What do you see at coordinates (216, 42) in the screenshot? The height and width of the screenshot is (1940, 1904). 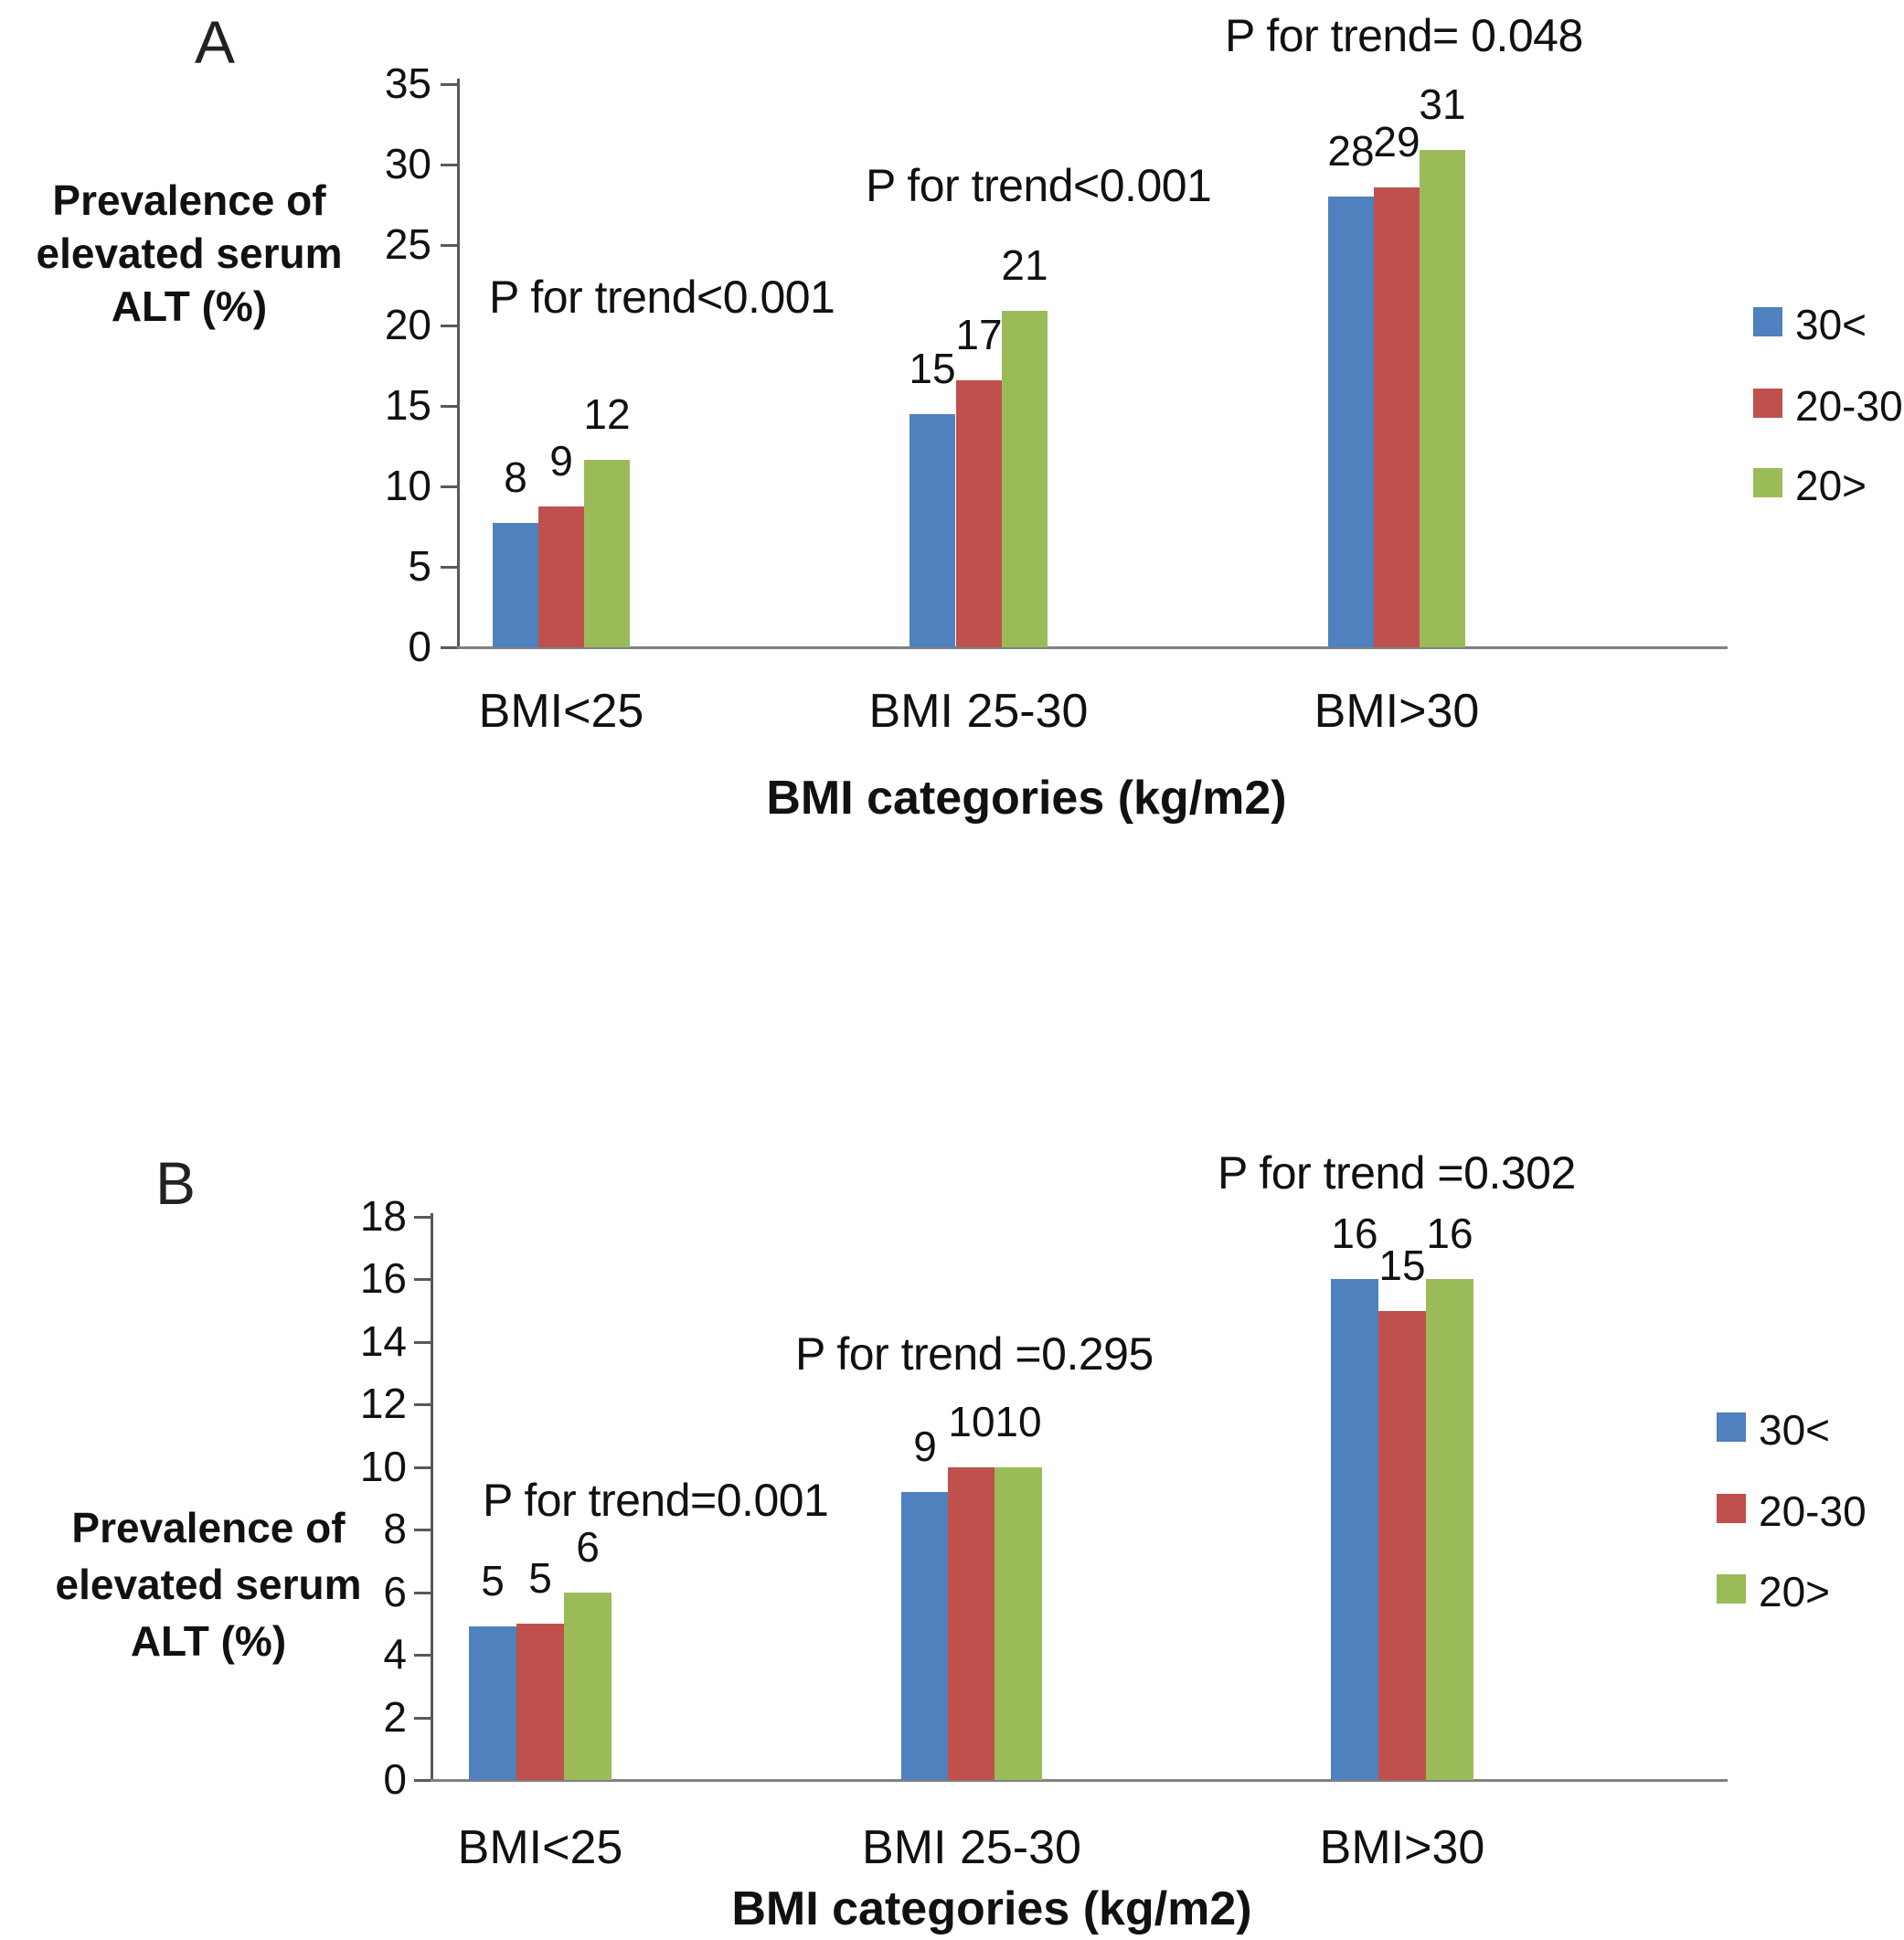 I see `panel-letter: A` at bounding box center [216, 42].